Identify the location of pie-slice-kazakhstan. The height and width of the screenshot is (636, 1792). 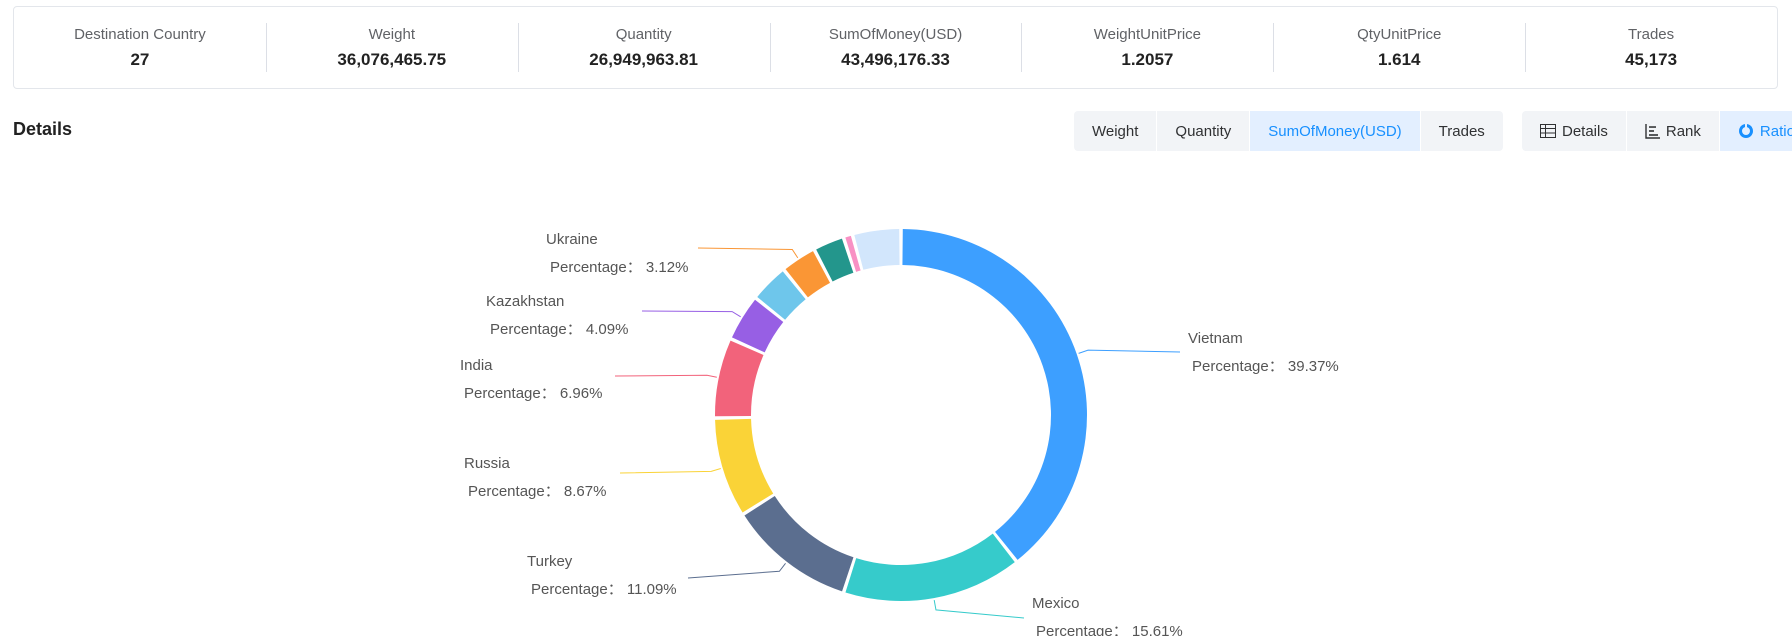
(757, 326).